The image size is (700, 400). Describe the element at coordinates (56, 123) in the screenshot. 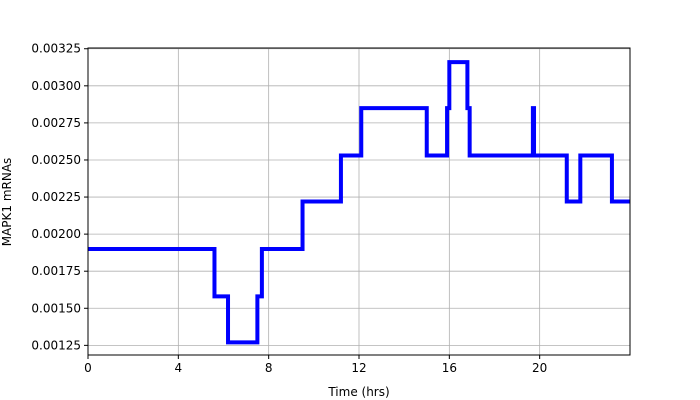

I see `y-tick-label: 0.00275` at that location.